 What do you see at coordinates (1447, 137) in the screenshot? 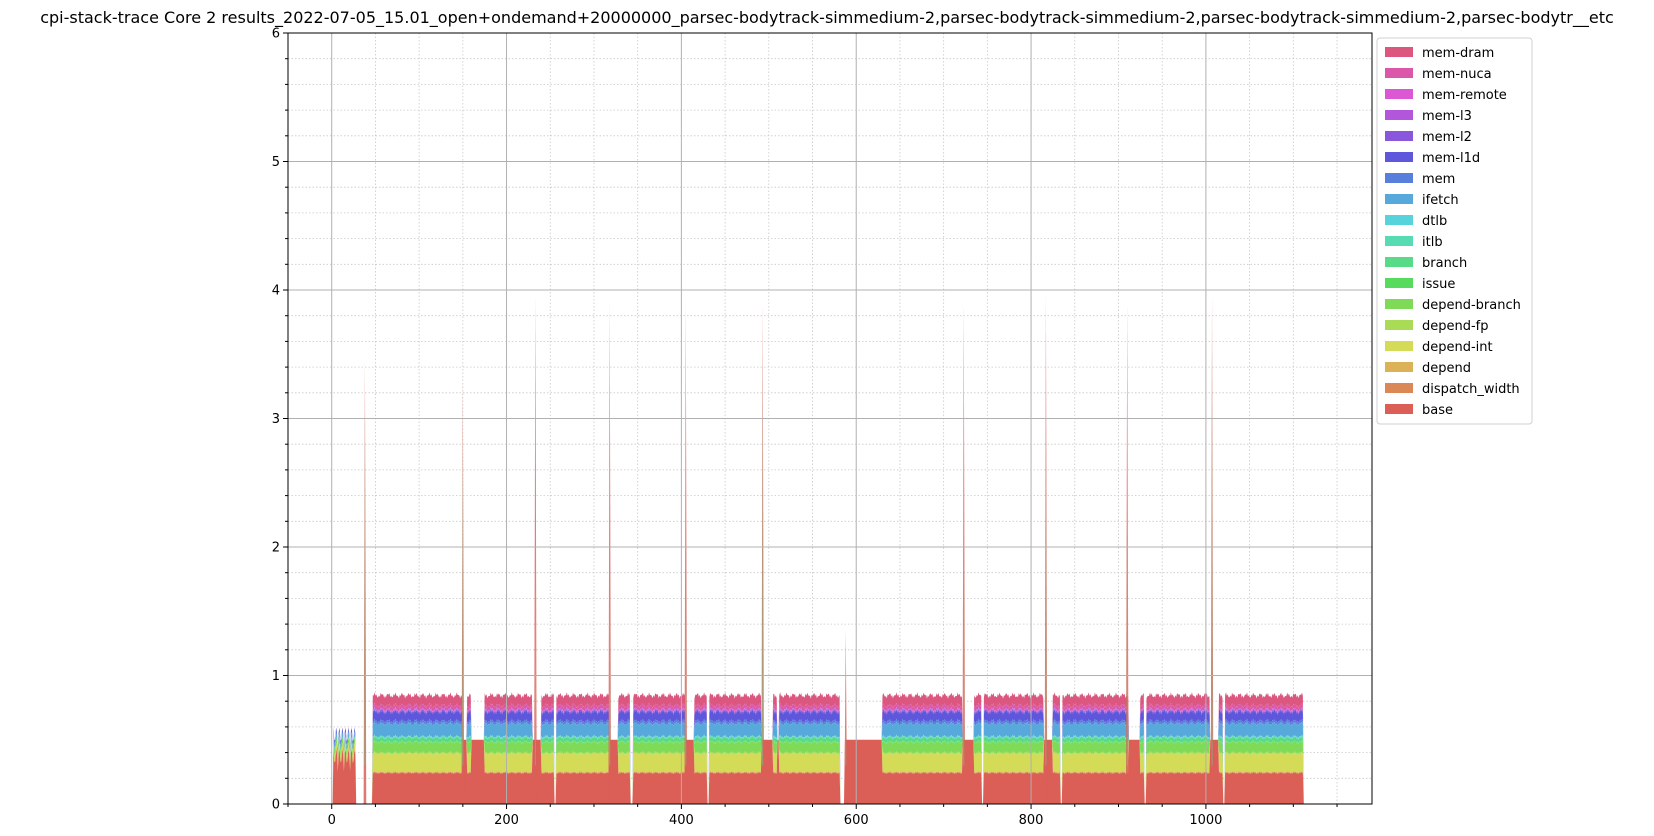
I see `legend-label-mem-l2: mem-l2` at bounding box center [1447, 137].